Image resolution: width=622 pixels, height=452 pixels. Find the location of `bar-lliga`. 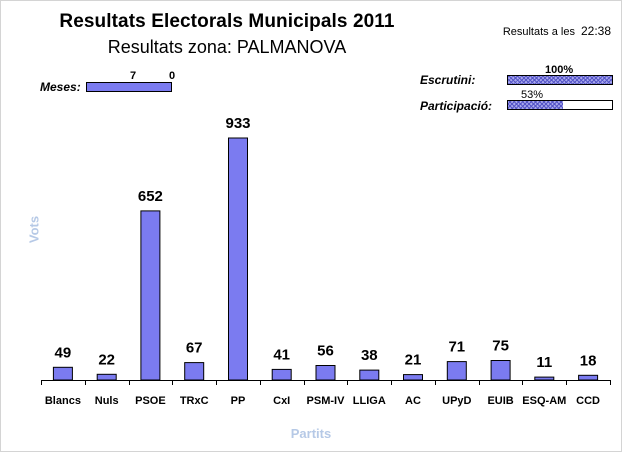

bar-lliga is located at coordinates (369, 375).